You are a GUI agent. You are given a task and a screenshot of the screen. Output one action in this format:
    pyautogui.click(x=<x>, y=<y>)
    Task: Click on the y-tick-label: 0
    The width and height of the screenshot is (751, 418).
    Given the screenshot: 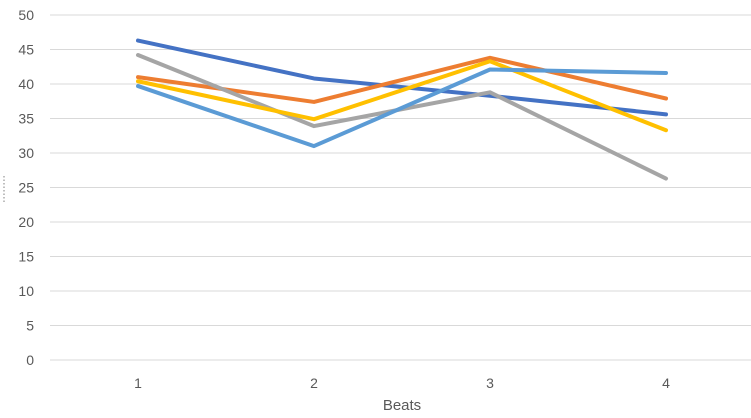 What is the action you would take?
    pyautogui.click(x=30, y=360)
    